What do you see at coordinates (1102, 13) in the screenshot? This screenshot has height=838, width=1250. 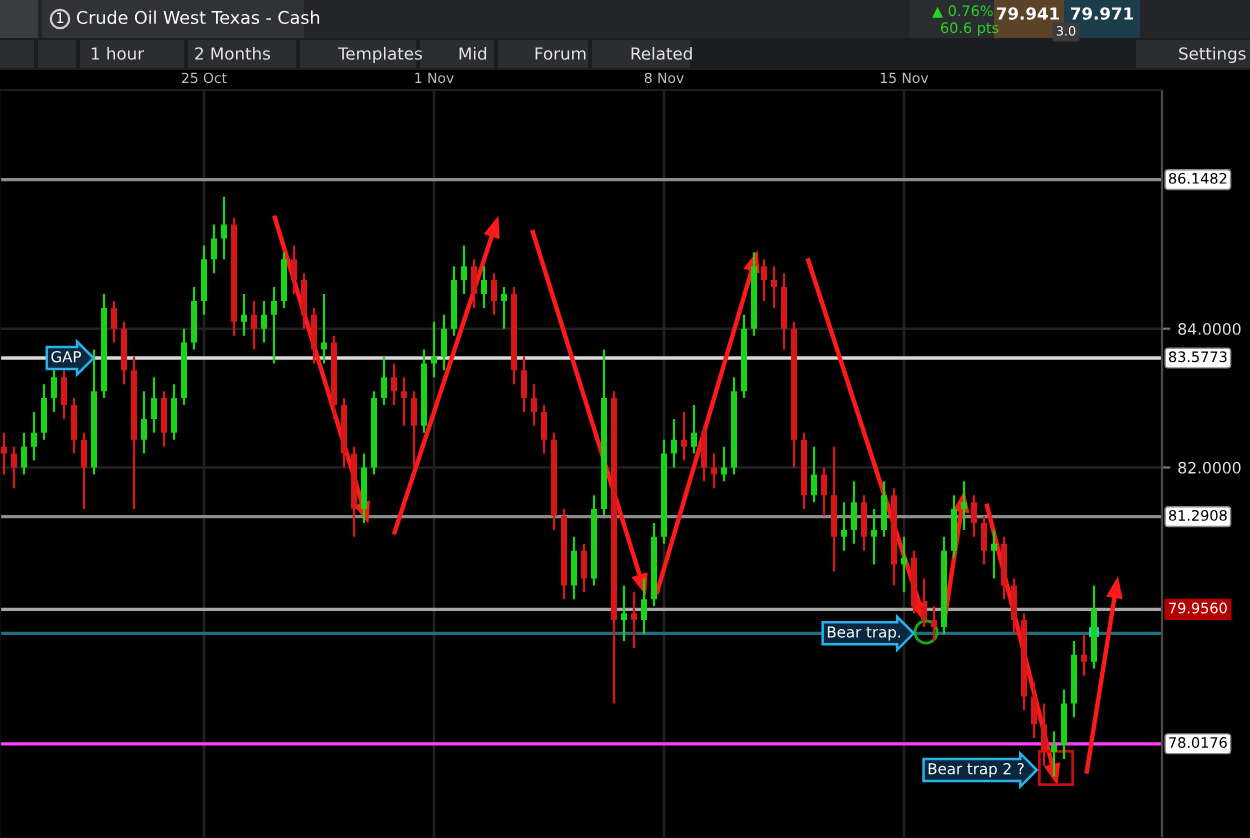 I see `text: 79.971` at bounding box center [1102, 13].